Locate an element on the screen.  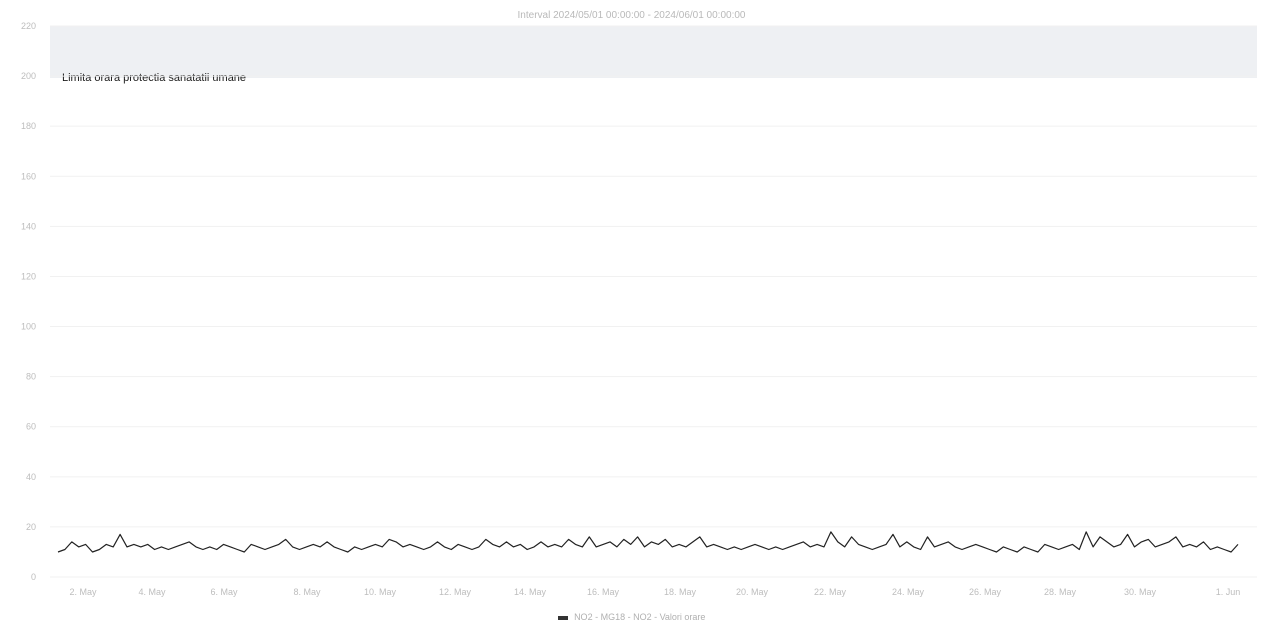
x-tick-label: 12. May is located at coordinates (455, 592).